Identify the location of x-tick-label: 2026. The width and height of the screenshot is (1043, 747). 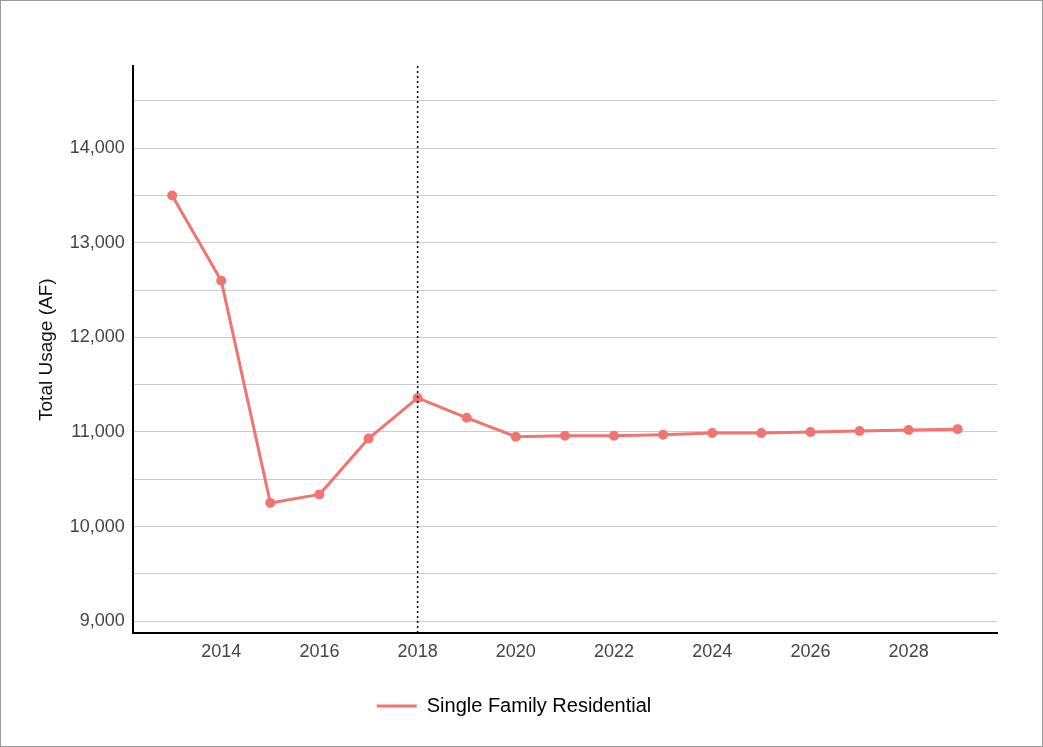
(810, 651).